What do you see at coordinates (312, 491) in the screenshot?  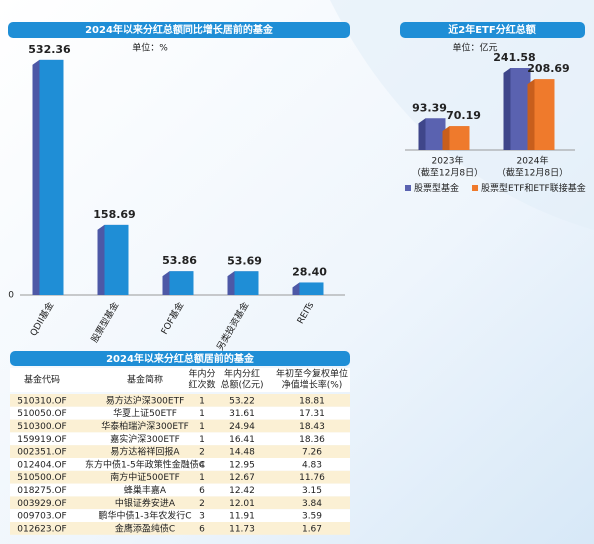 I see `table-cell: 3.15` at bounding box center [312, 491].